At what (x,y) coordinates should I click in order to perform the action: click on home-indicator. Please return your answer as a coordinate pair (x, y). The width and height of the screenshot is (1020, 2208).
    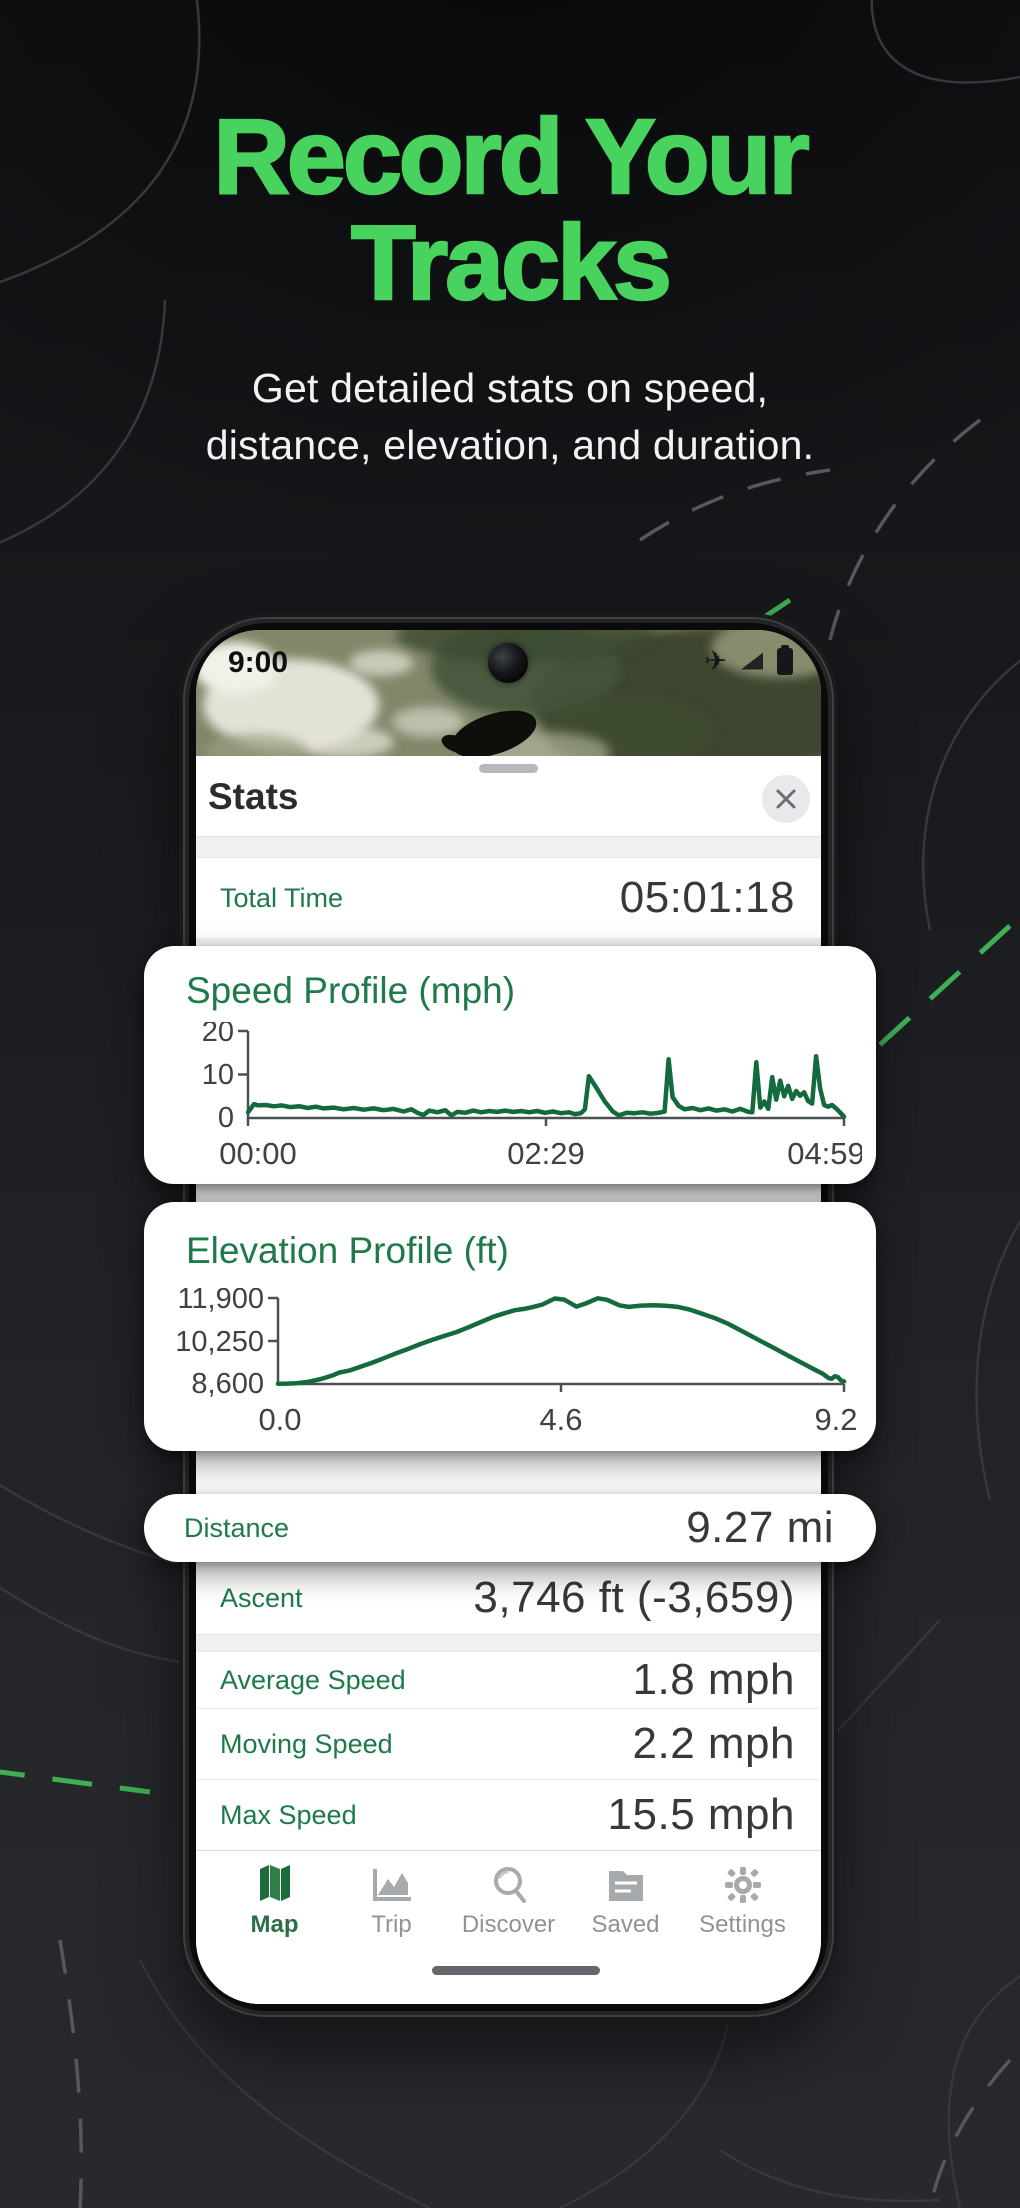
    Looking at the image, I should click on (516, 1970).